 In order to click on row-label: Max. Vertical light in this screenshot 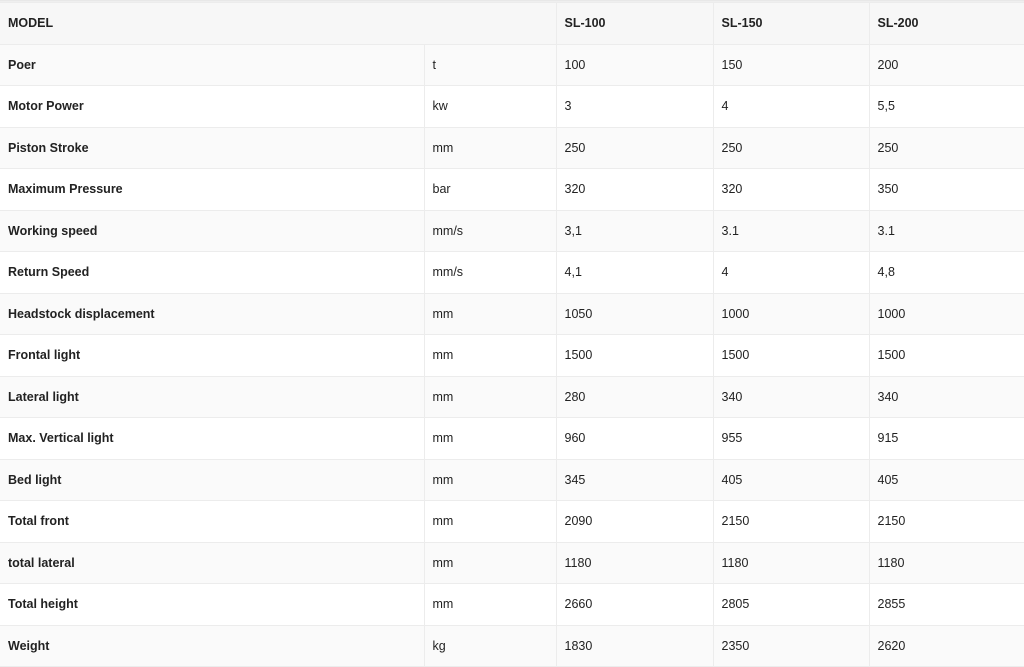, I will do `click(212, 438)`.